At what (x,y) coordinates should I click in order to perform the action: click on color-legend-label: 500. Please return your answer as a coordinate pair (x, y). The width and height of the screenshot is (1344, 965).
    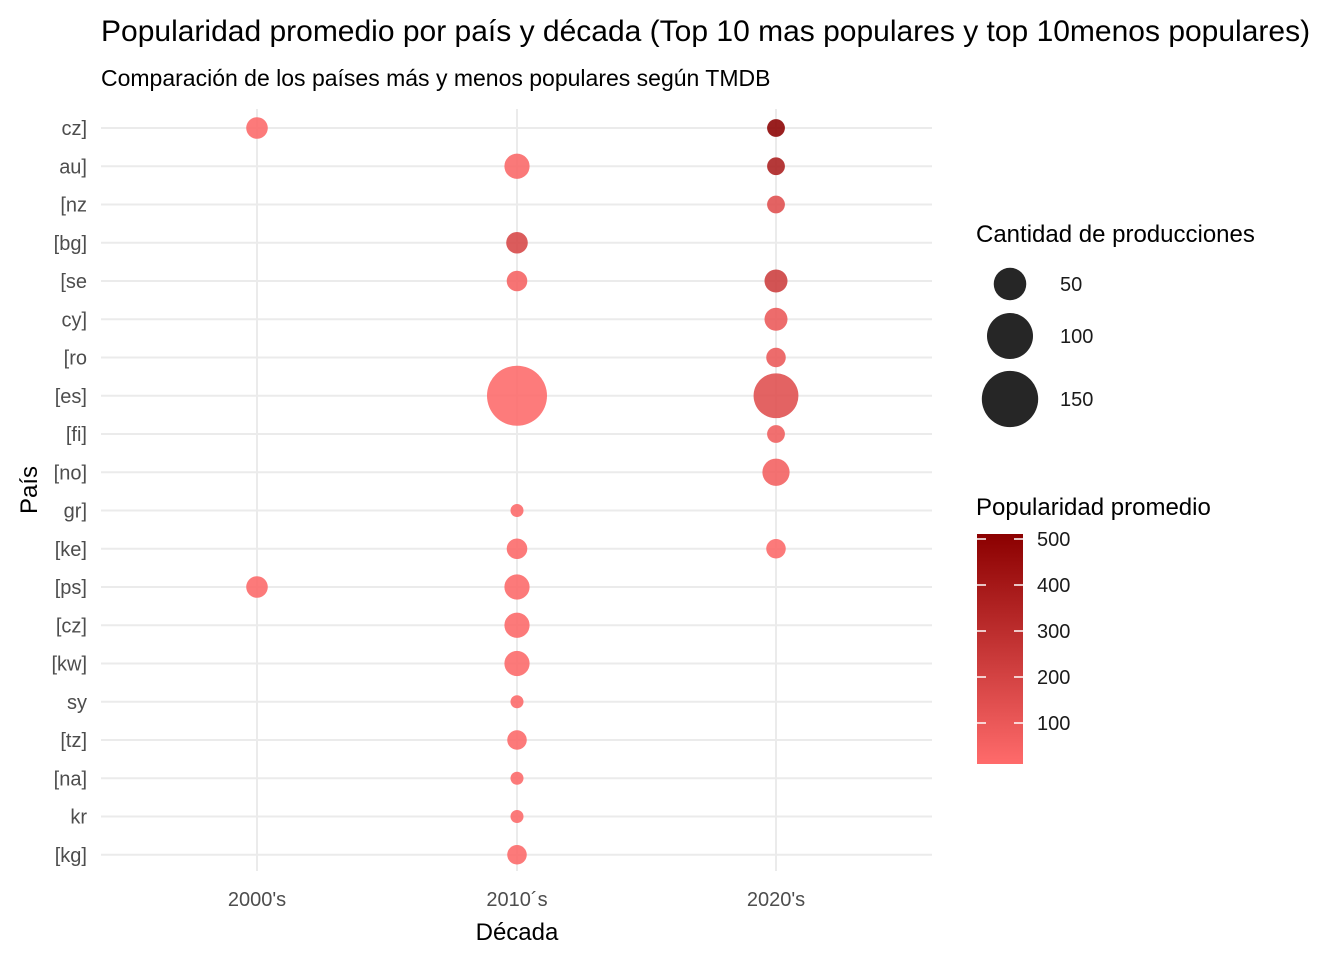
    Looking at the image, I should click on (1053, 540).